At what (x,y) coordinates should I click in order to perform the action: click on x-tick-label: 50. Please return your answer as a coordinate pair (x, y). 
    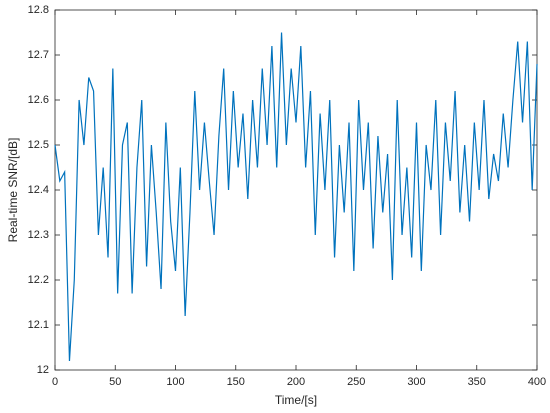
    Looking at the image, I should click on (115, 382).